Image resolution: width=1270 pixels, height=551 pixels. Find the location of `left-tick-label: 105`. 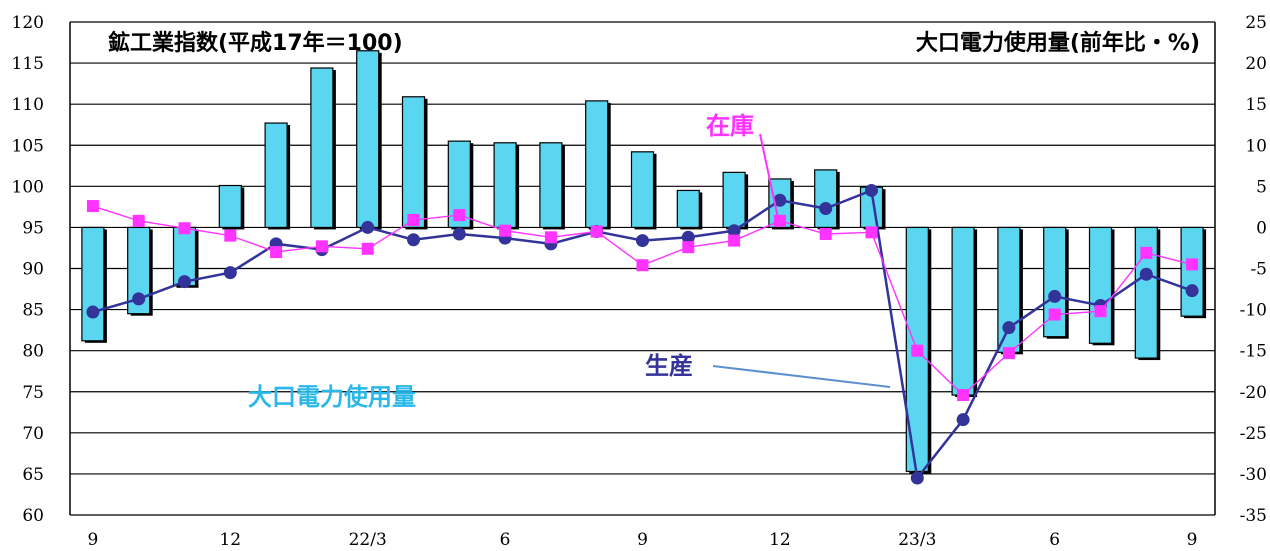

left-tick-label: 105 is located at coordinates (28, 146).